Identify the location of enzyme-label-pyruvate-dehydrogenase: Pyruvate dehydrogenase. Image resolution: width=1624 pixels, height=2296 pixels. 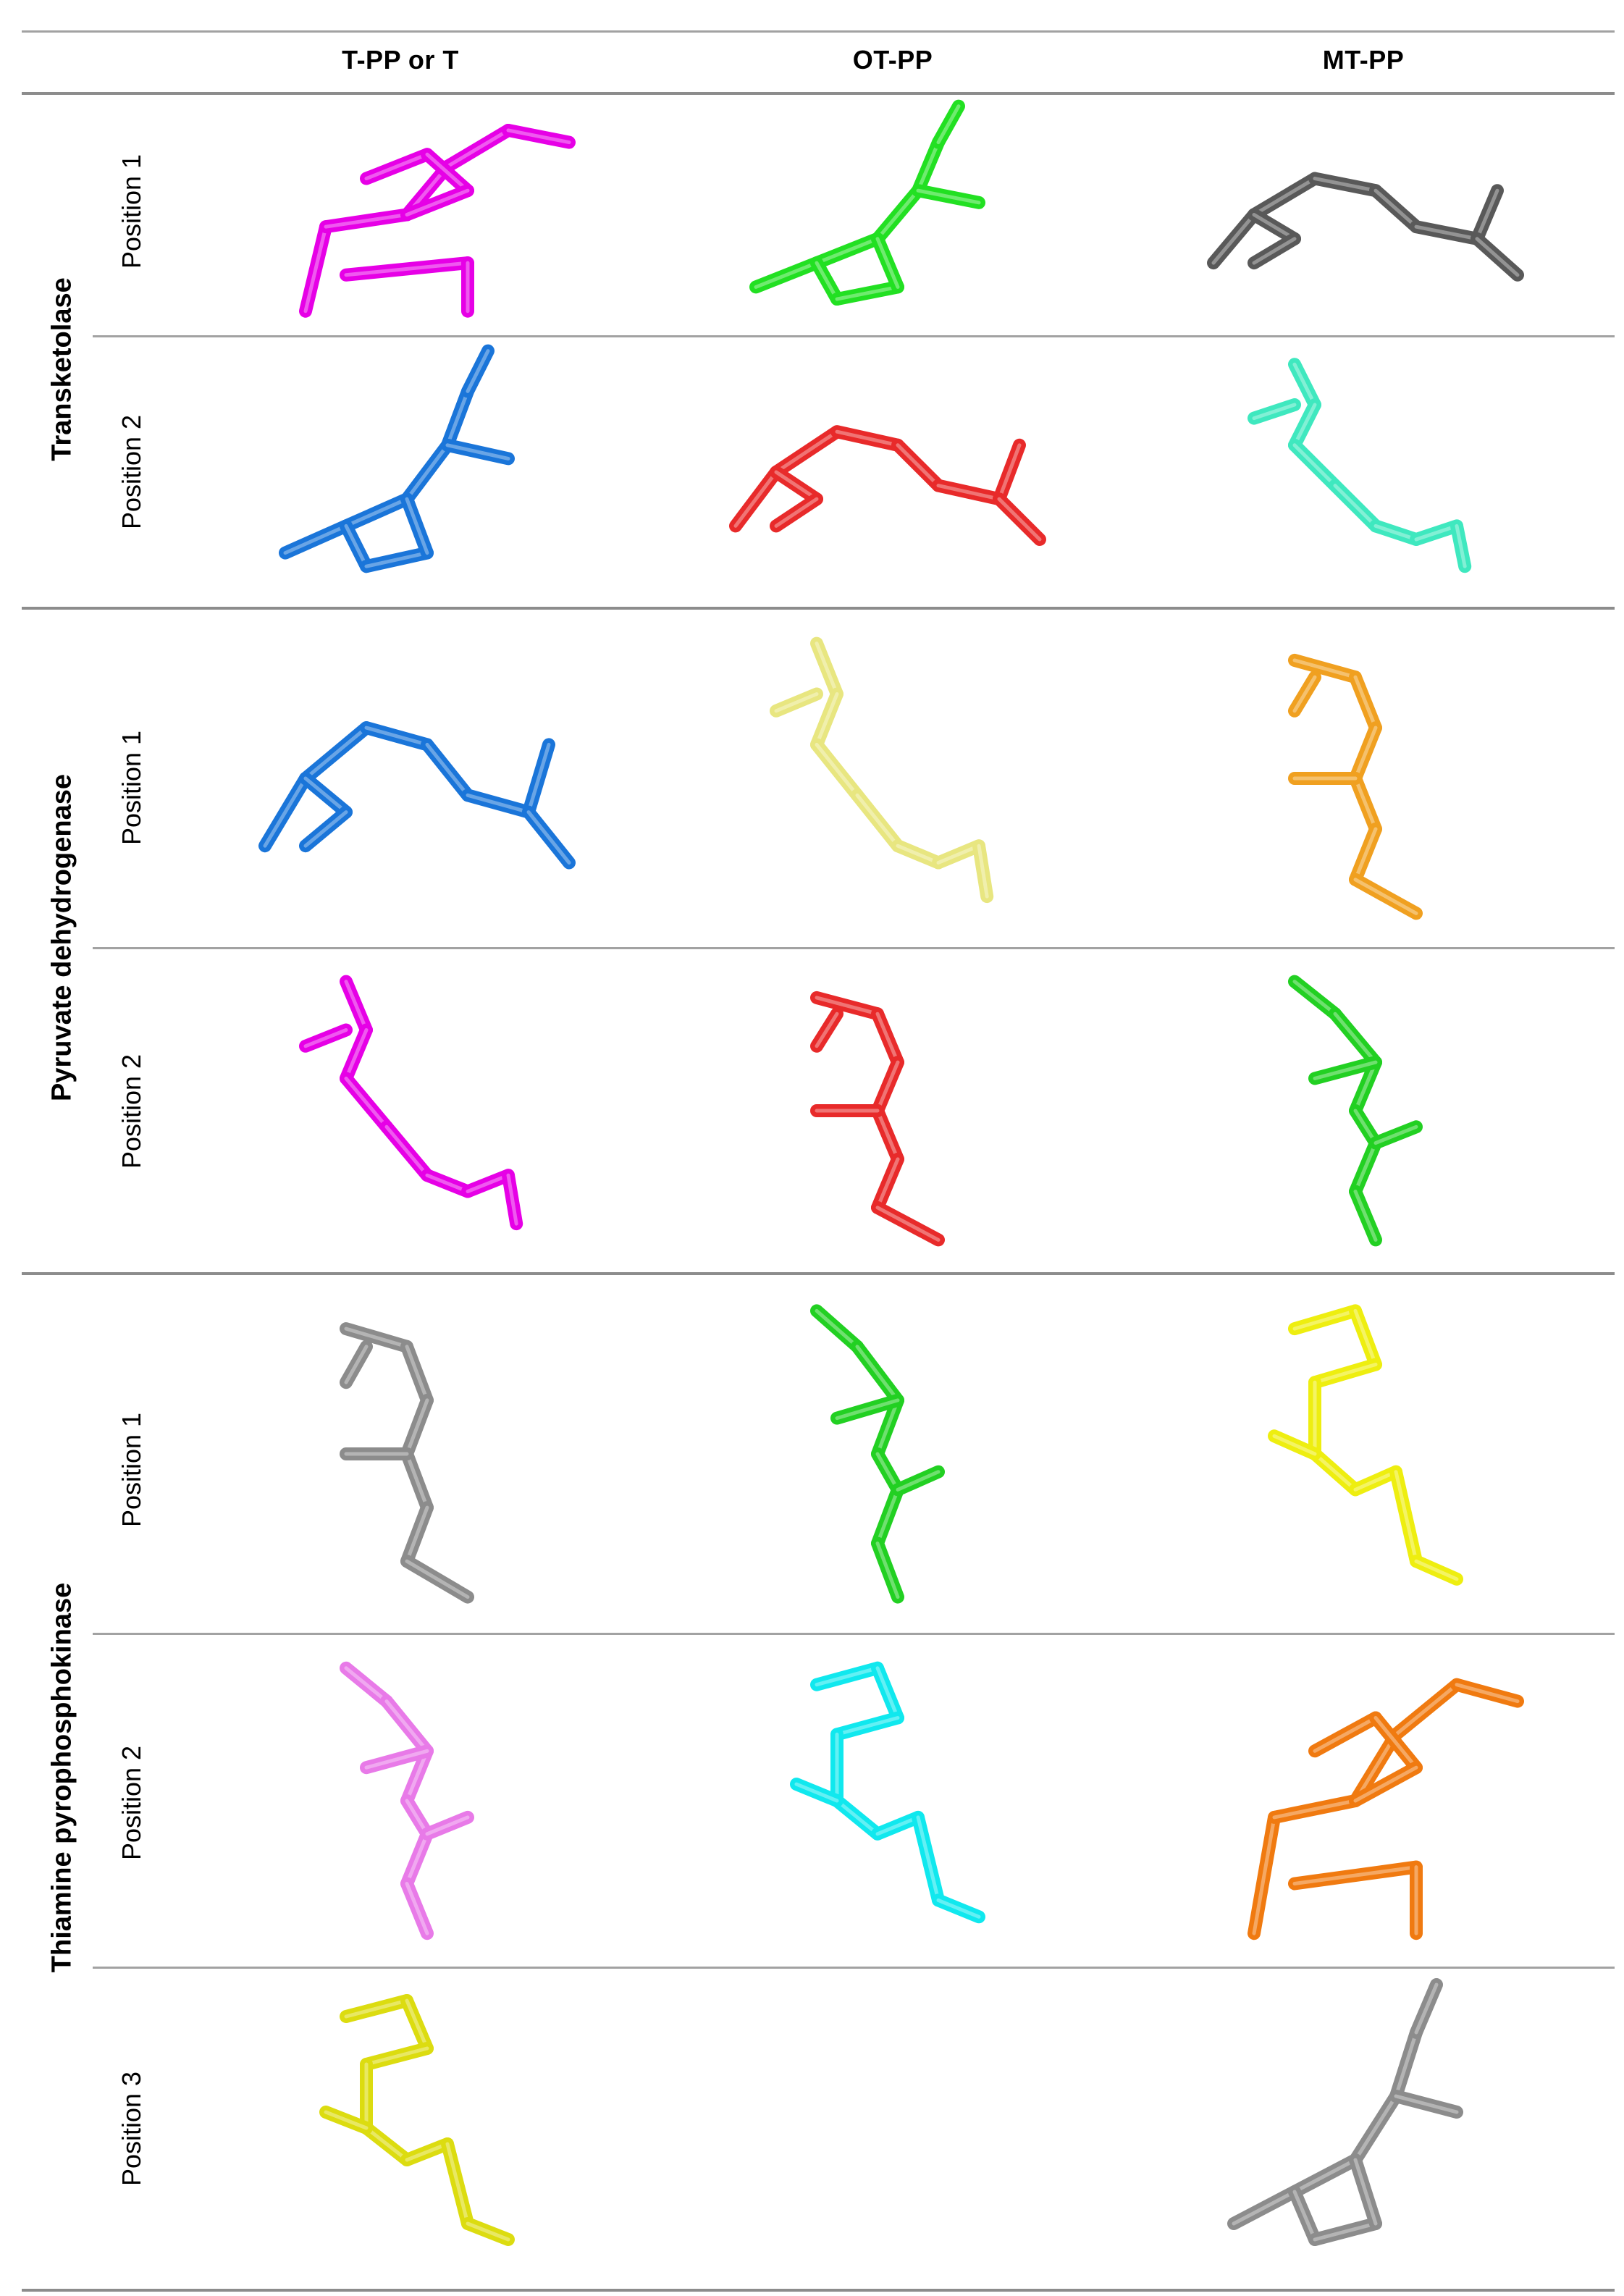
(61, 937).